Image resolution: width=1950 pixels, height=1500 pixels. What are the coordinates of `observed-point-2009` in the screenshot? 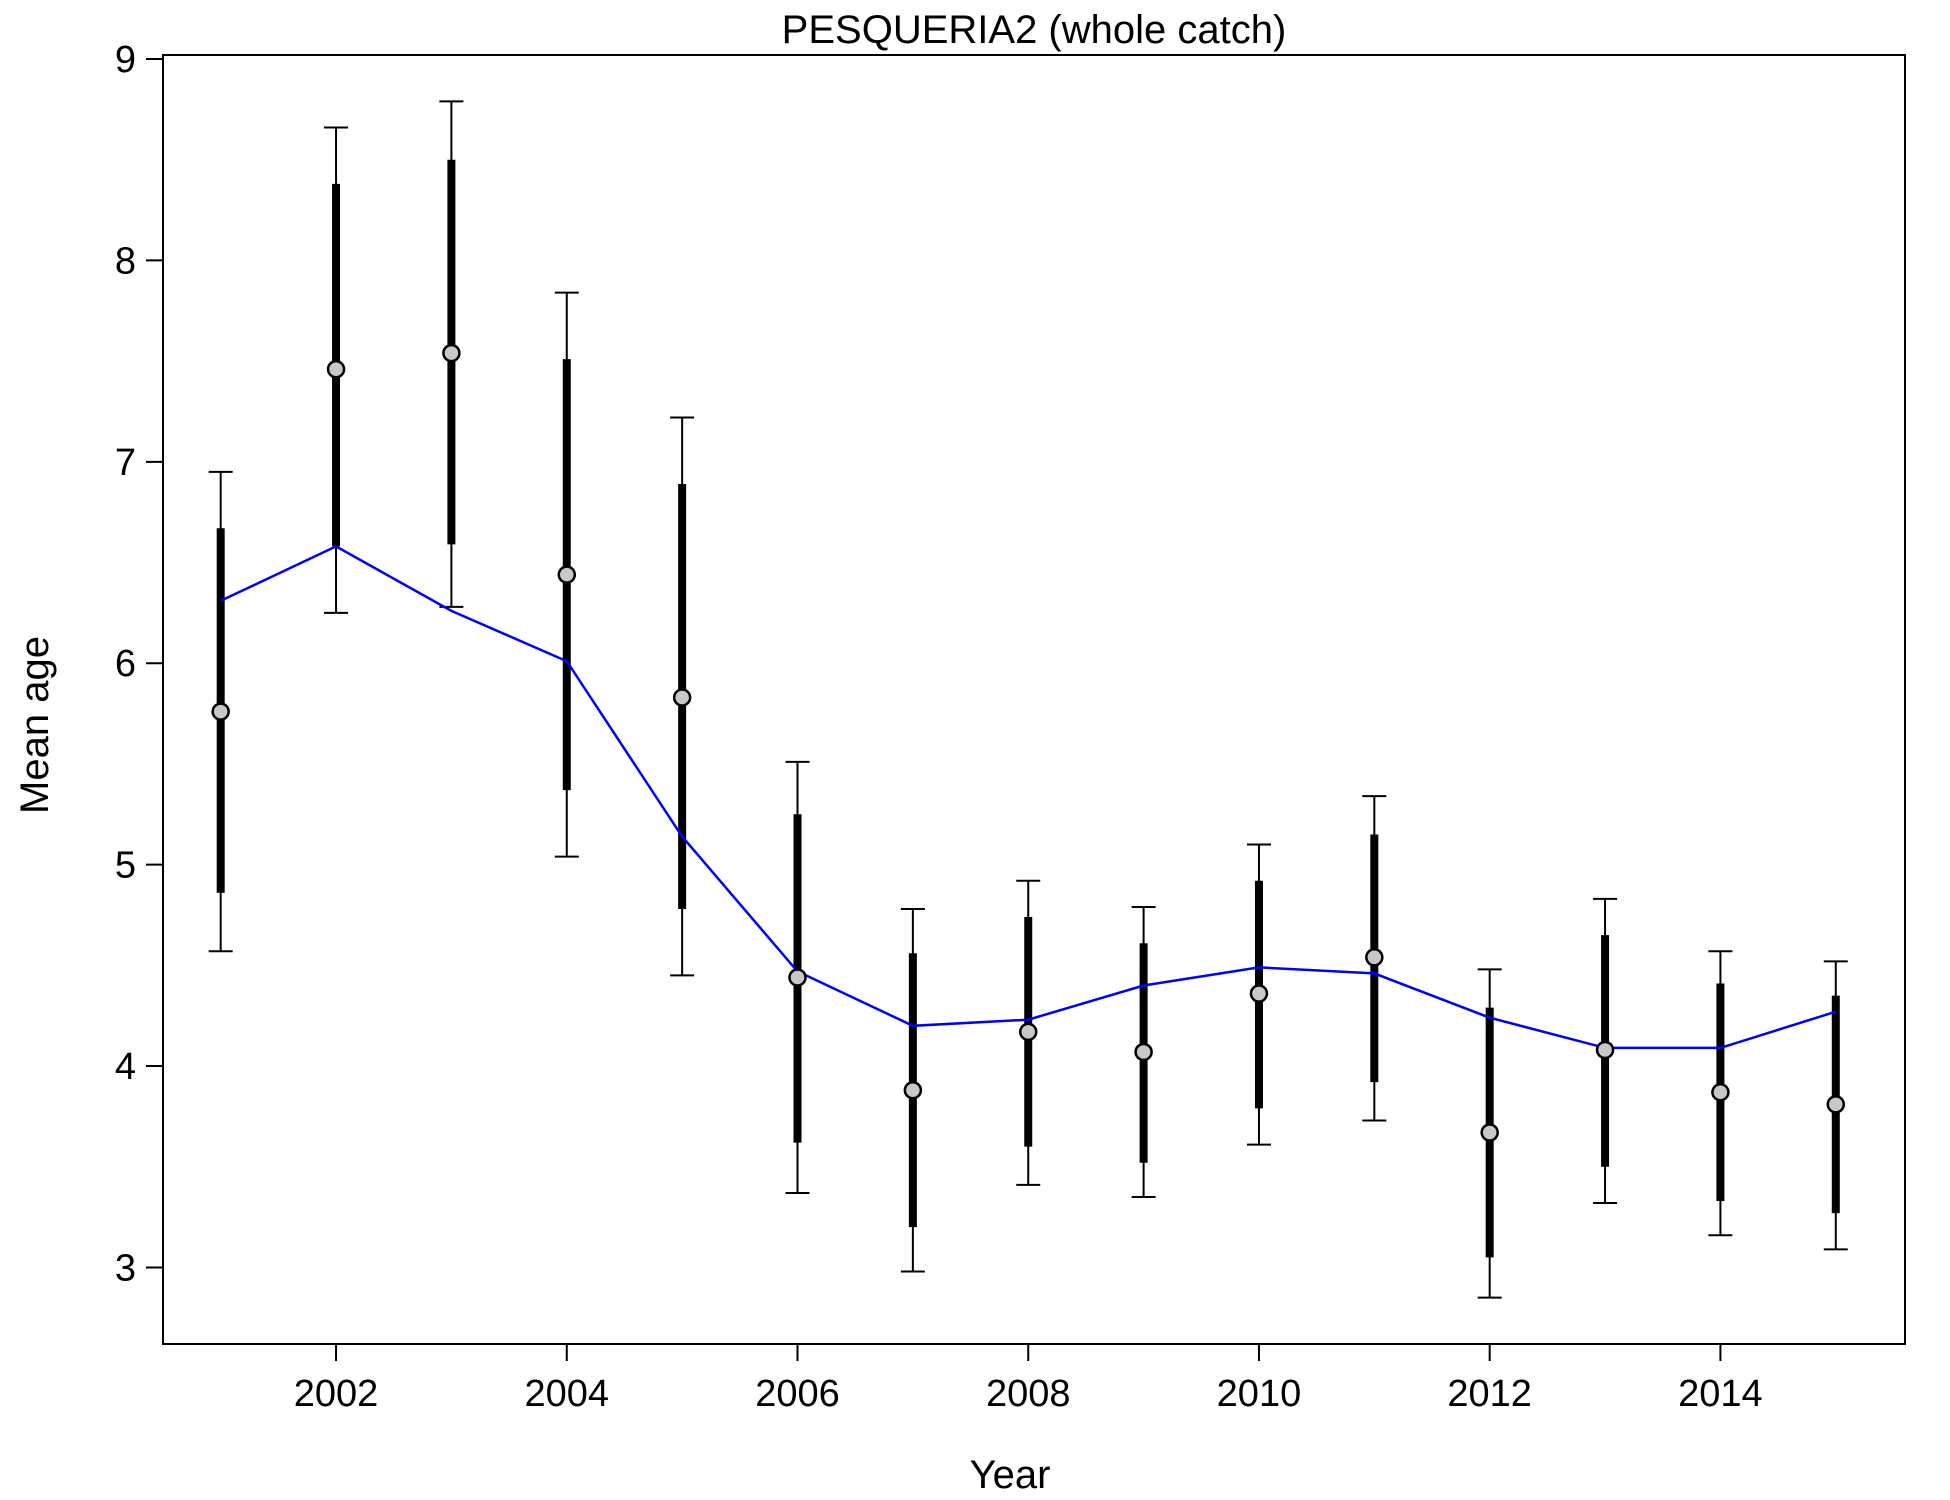 It's located at (1143, 1052).